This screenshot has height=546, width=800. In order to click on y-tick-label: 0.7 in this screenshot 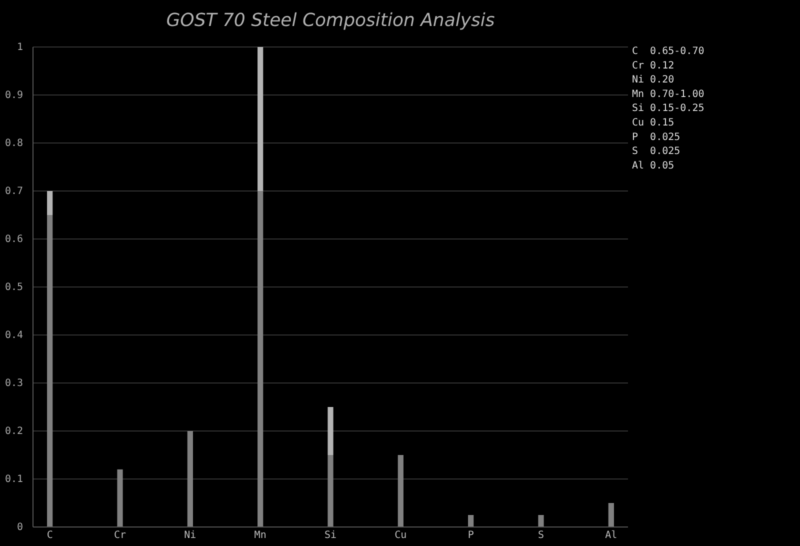, I will do `click(13, 192)`.